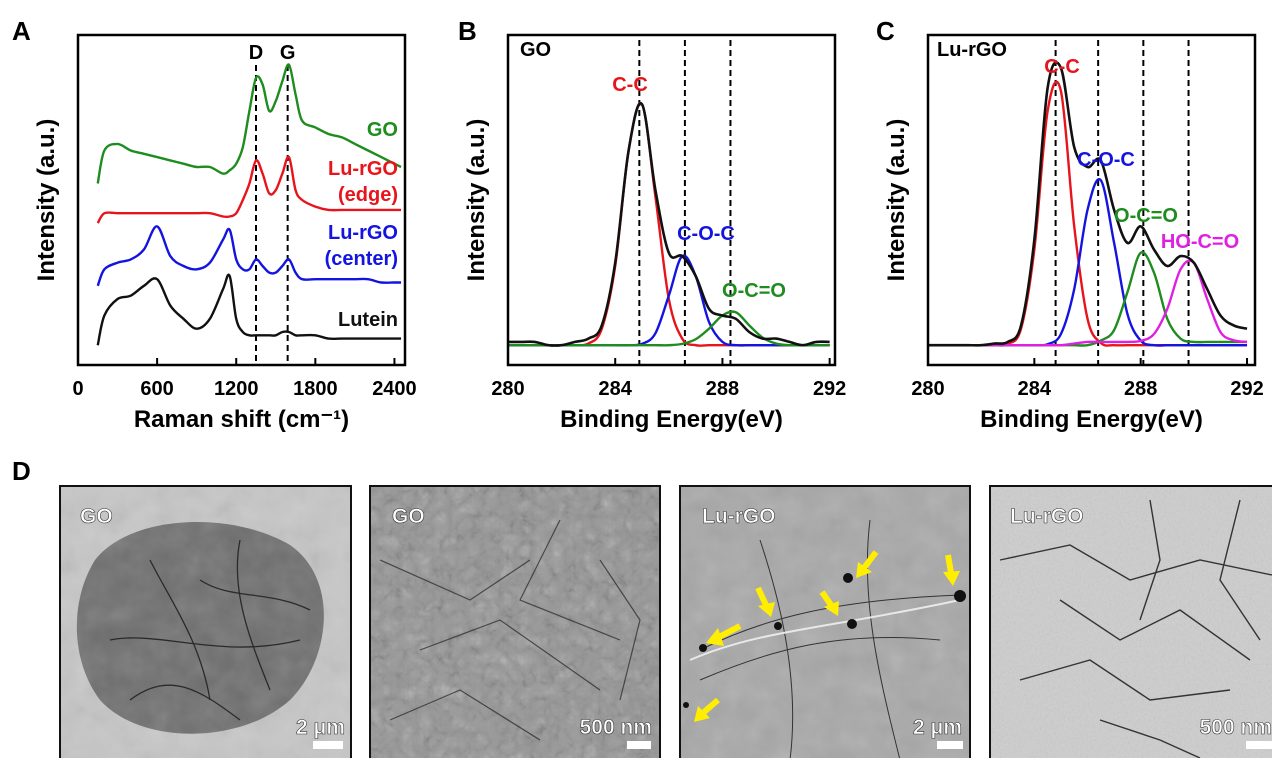  What do you see at coordinates (394, 389) in the screenshot?
I see `x-tick-label: 2400` at bounding box center [394, 389].